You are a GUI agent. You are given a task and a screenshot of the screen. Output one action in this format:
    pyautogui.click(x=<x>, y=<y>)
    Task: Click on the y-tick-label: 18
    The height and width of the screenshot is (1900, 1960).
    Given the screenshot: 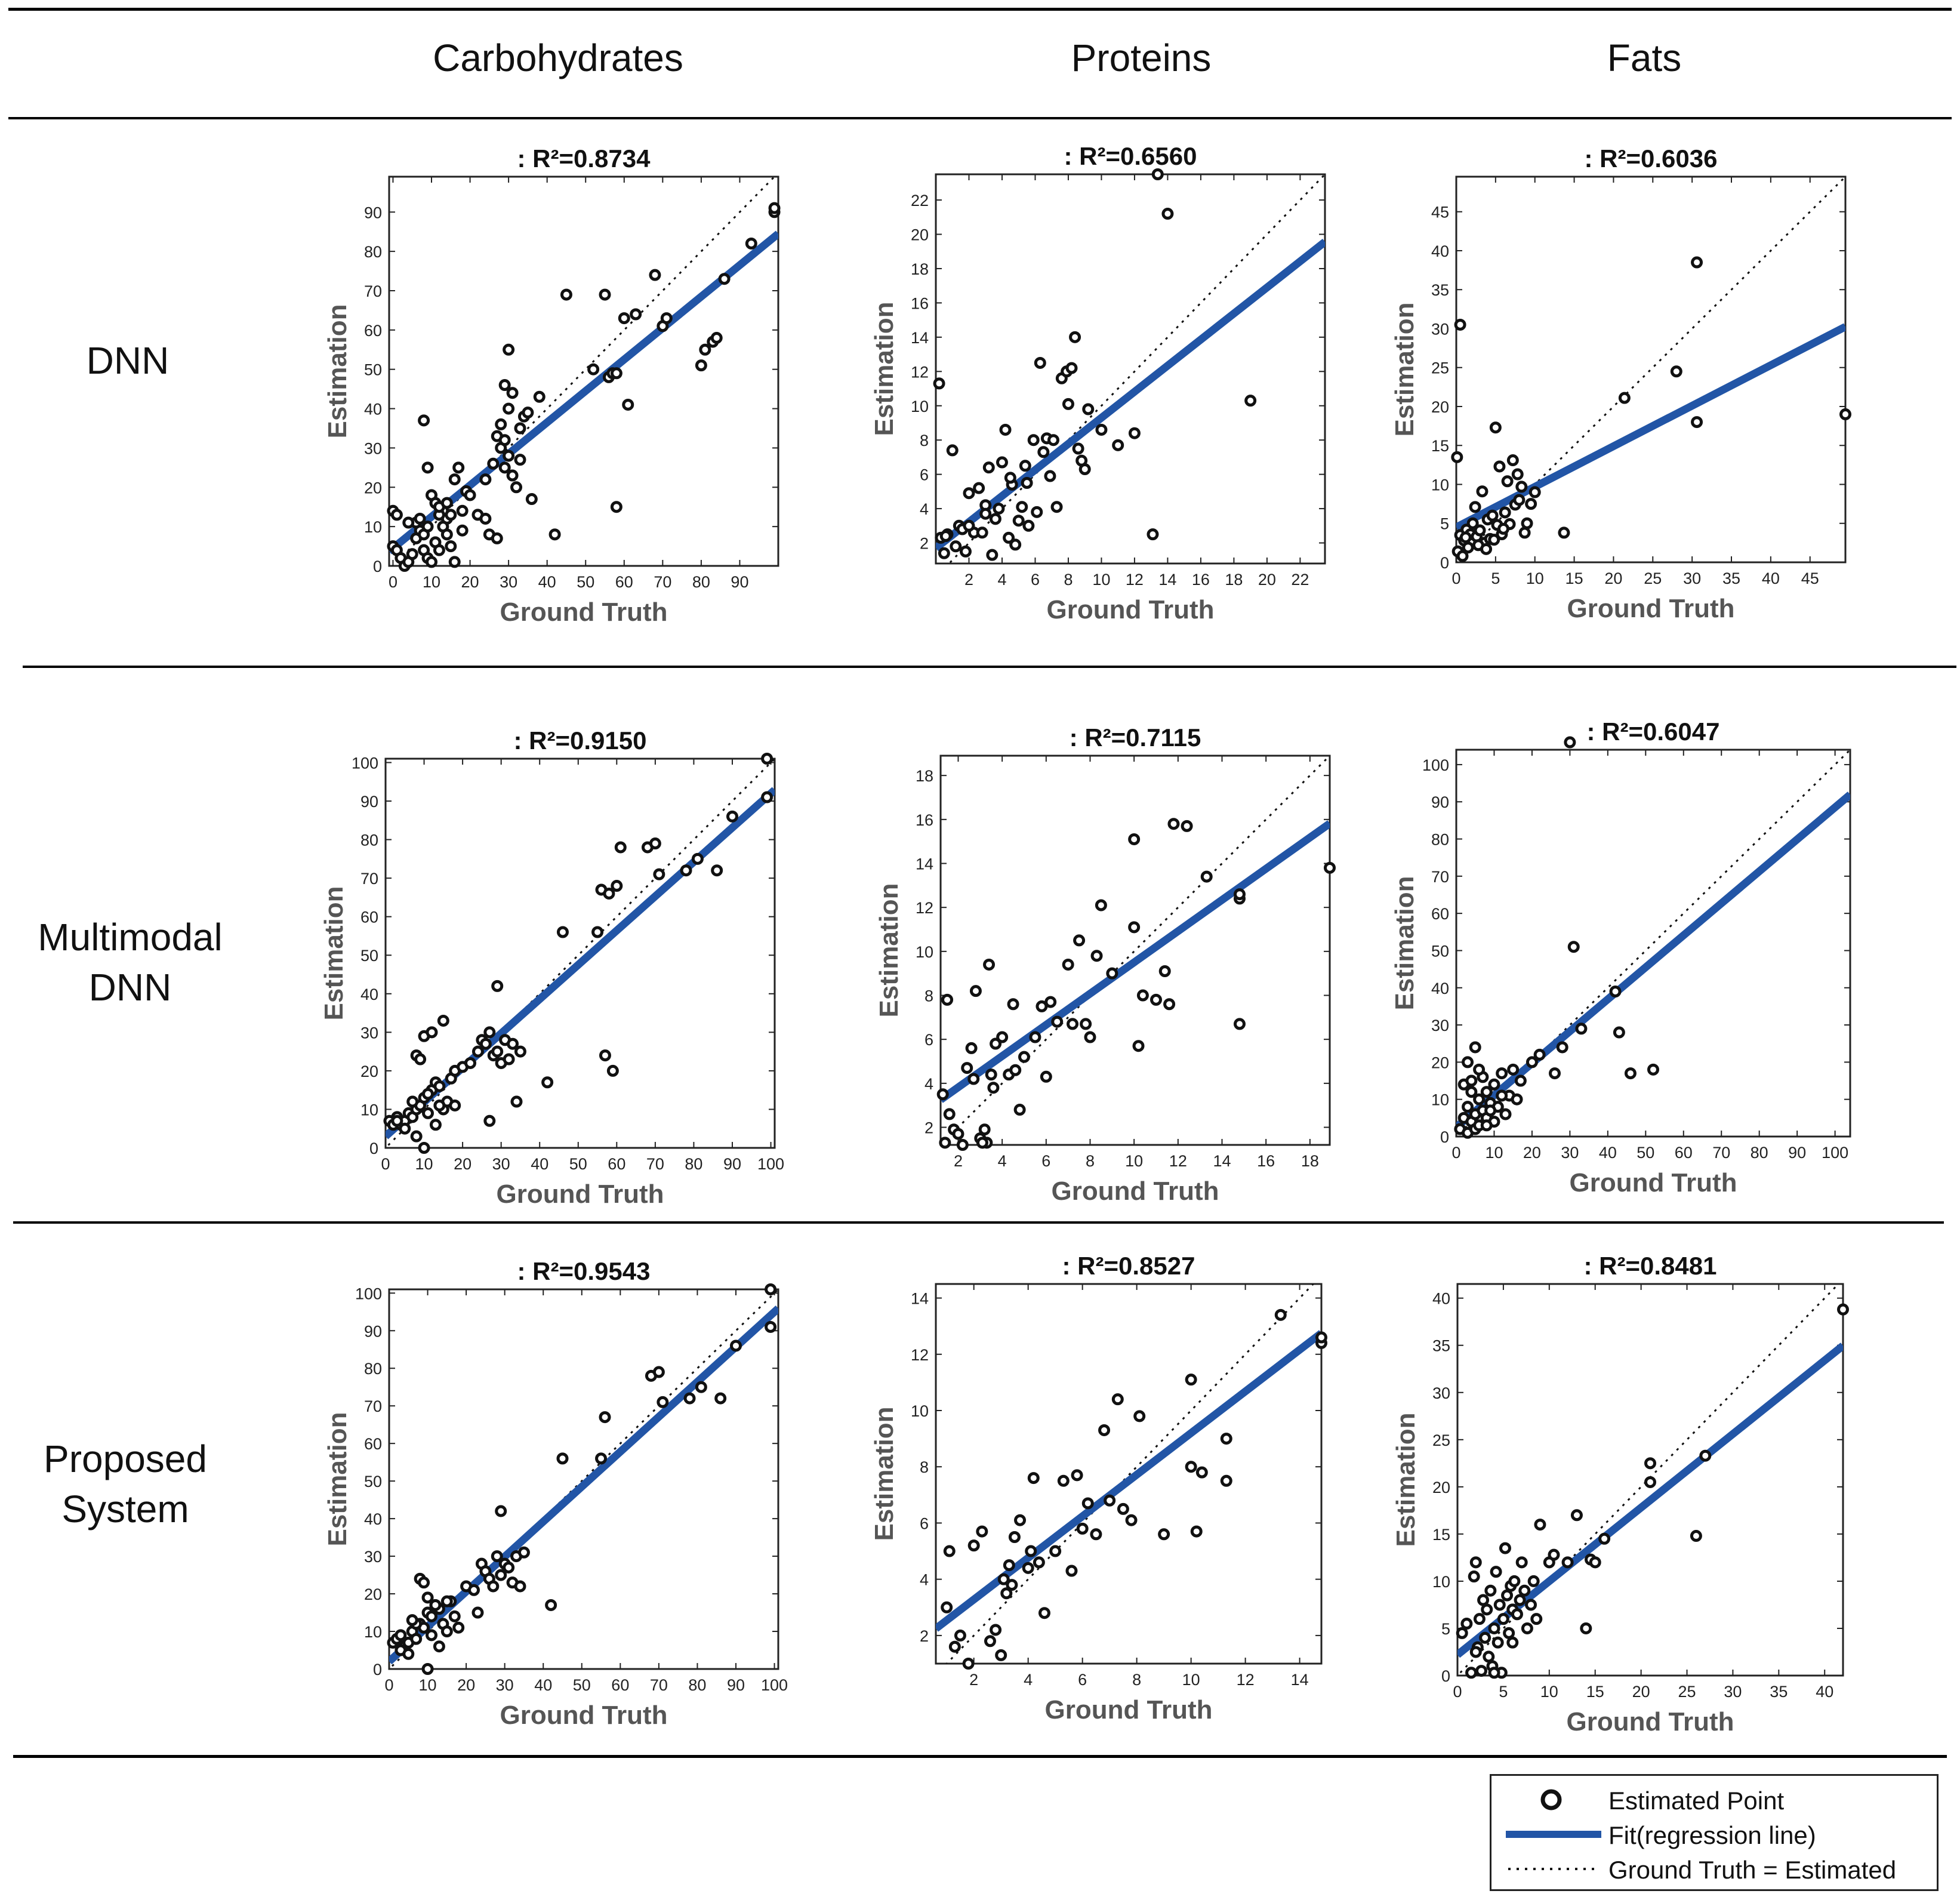 What is the action you would take?
    pyautogui.click(x=925, y=776)
    